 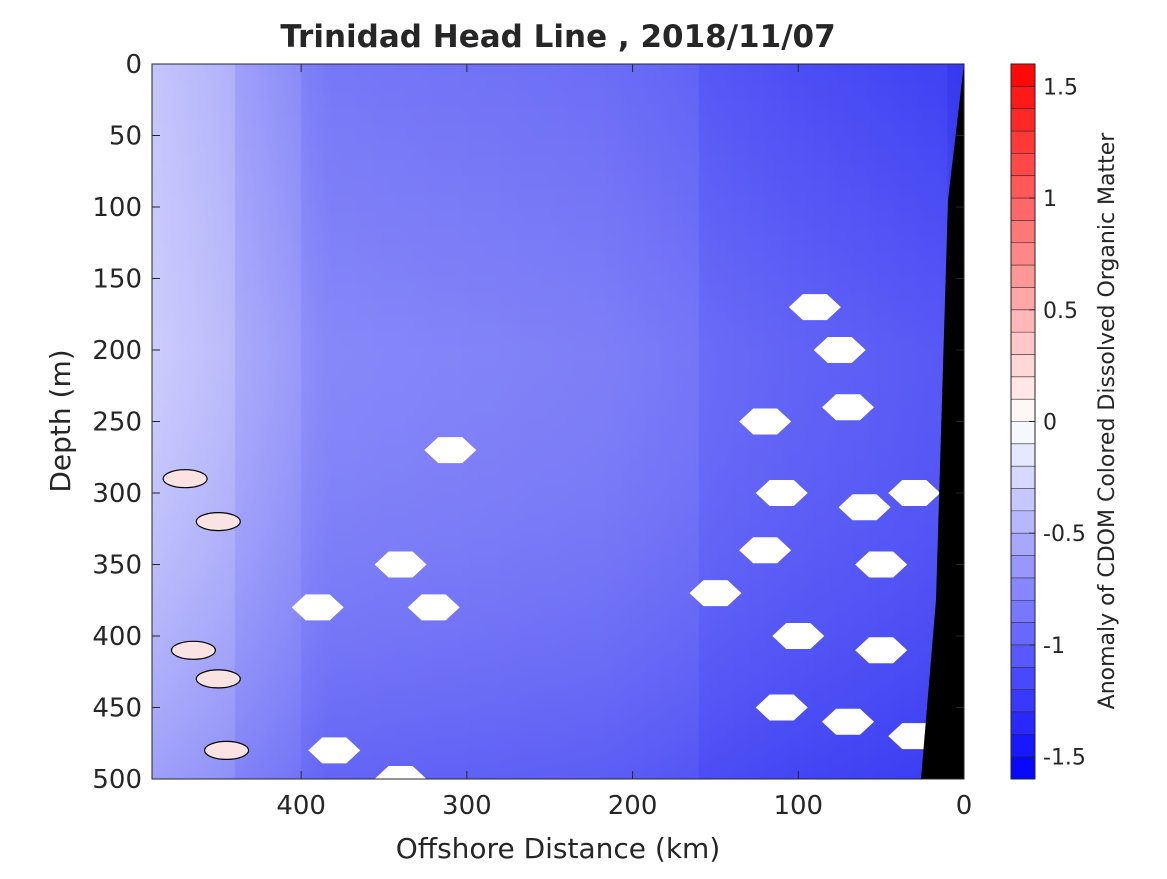 I want to click on bathymetry-seafloor, so click(x=942, y=421).